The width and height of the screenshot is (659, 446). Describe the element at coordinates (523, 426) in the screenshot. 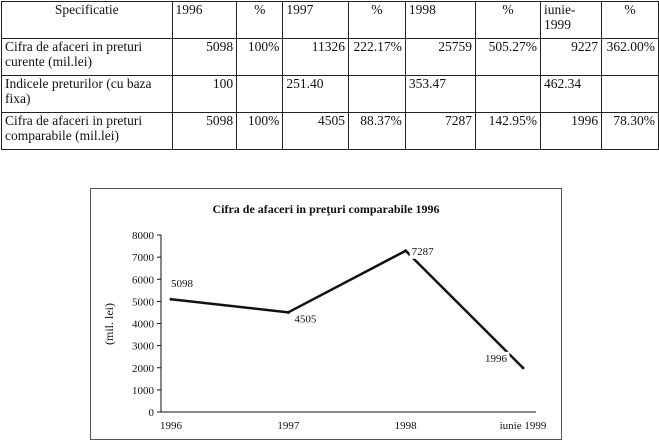

I see `x-tick-label: iunie 1999` at that location.